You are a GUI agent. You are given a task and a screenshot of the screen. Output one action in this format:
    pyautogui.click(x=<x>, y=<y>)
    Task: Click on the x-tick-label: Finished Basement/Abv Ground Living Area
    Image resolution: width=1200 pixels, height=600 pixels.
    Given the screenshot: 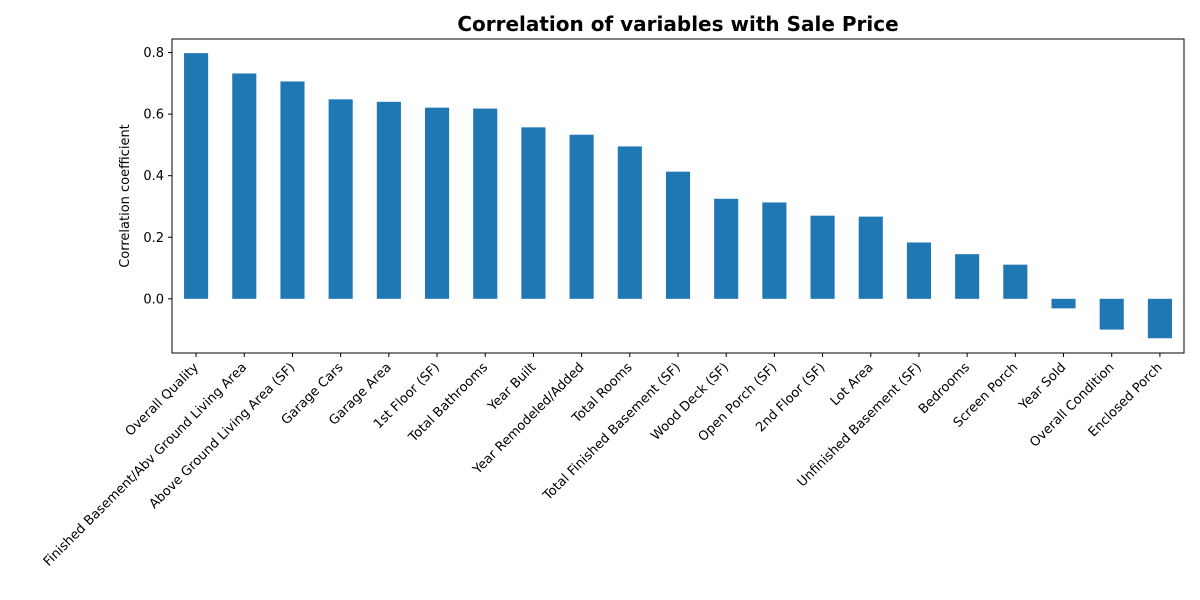 What is the action you would take?
    pyautogui.click(x=145, y=464)
    